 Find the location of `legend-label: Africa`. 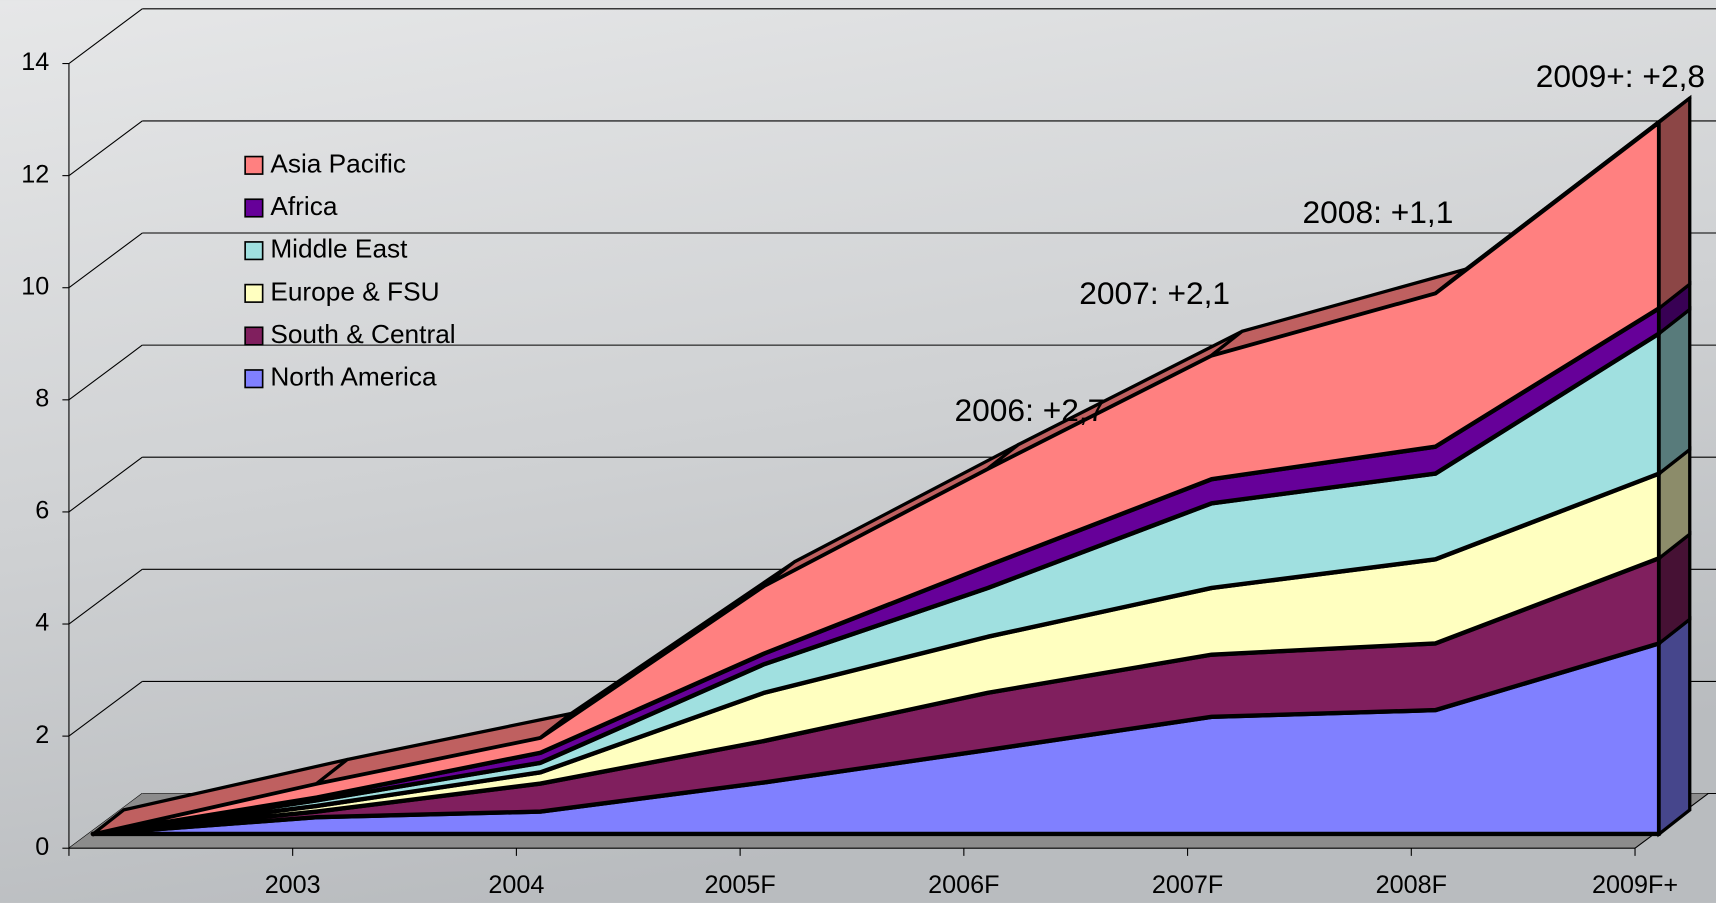

legend-label: Africa is located at coordinates (304, 206).